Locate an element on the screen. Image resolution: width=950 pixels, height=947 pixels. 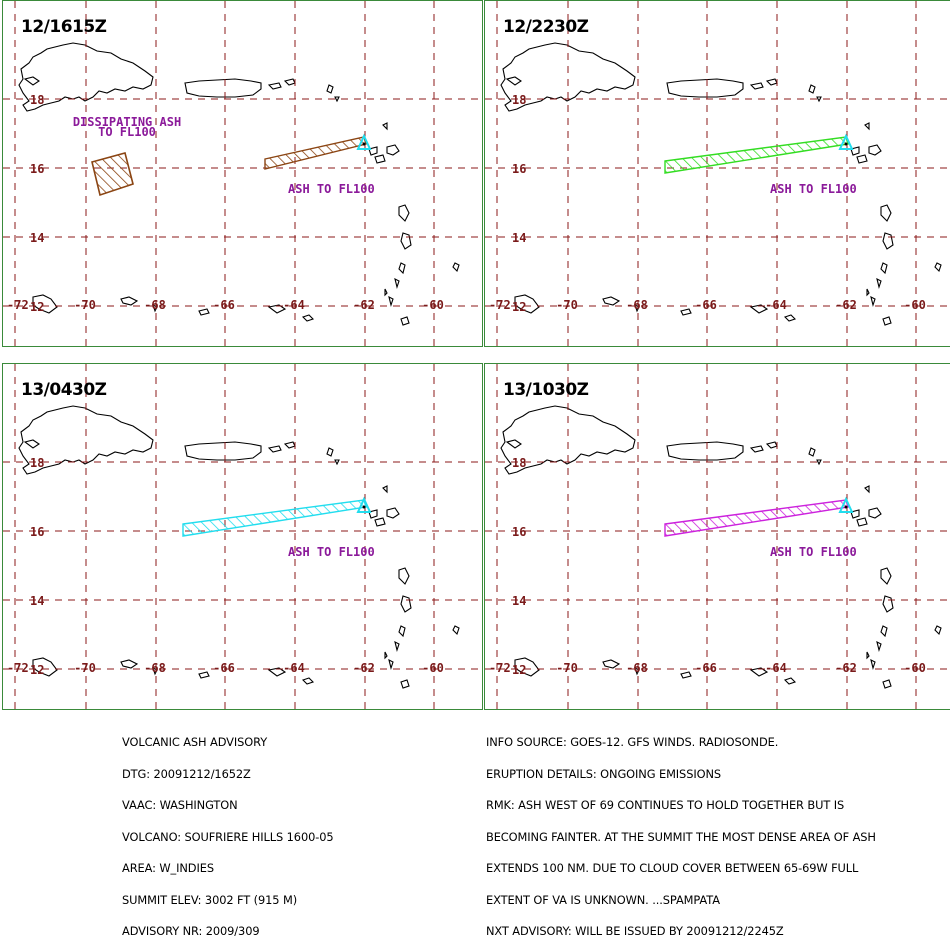
advisory-line: VAAC: WASHINGTON is located at coordinates (180, 805).